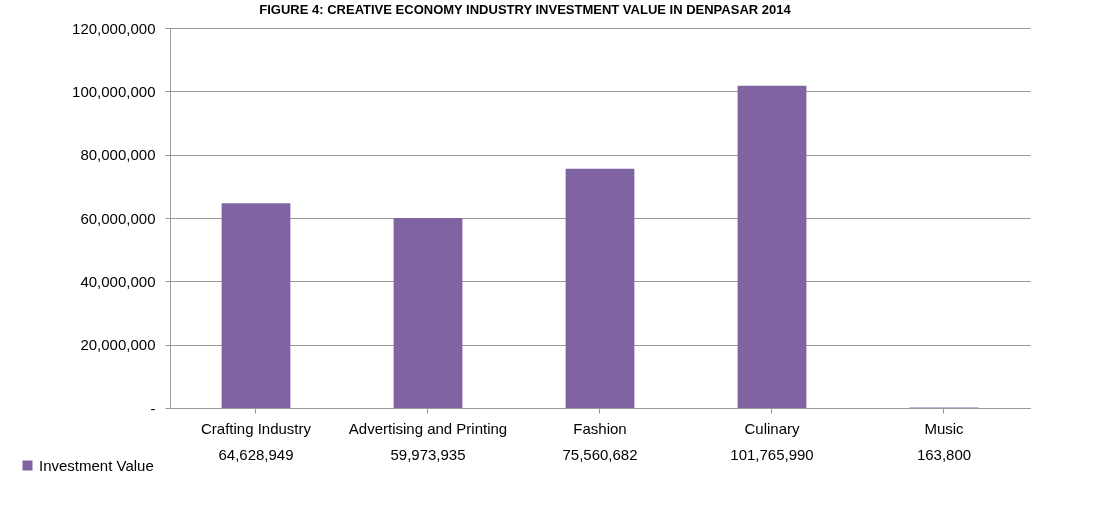 The image size is (1100, 522). I want to click on data-label: 64,628,949, so click(256, 454).